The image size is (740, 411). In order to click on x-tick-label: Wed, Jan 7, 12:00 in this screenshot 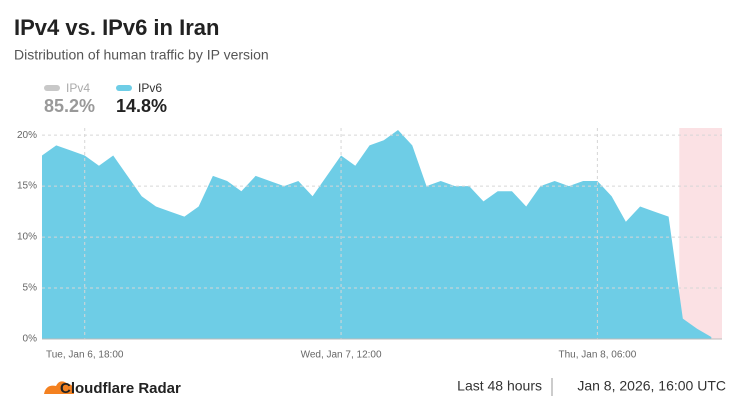, I will do `click(341, 355)`.